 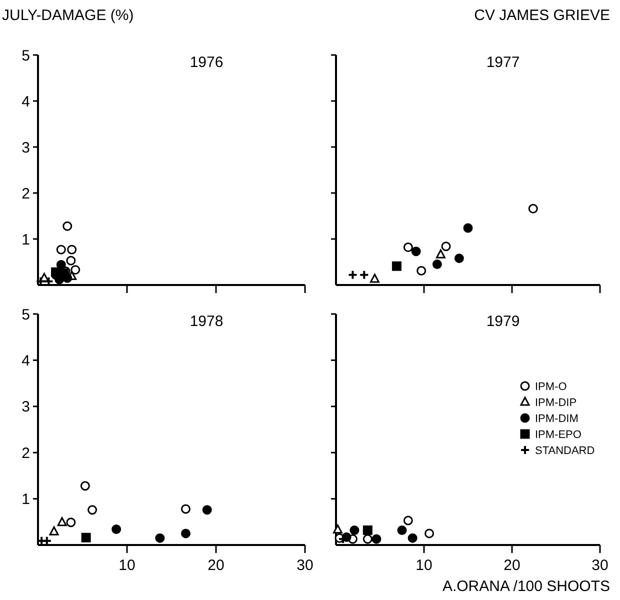 I want to click on legend-label: IPM-O, so click(x=551, y=386).